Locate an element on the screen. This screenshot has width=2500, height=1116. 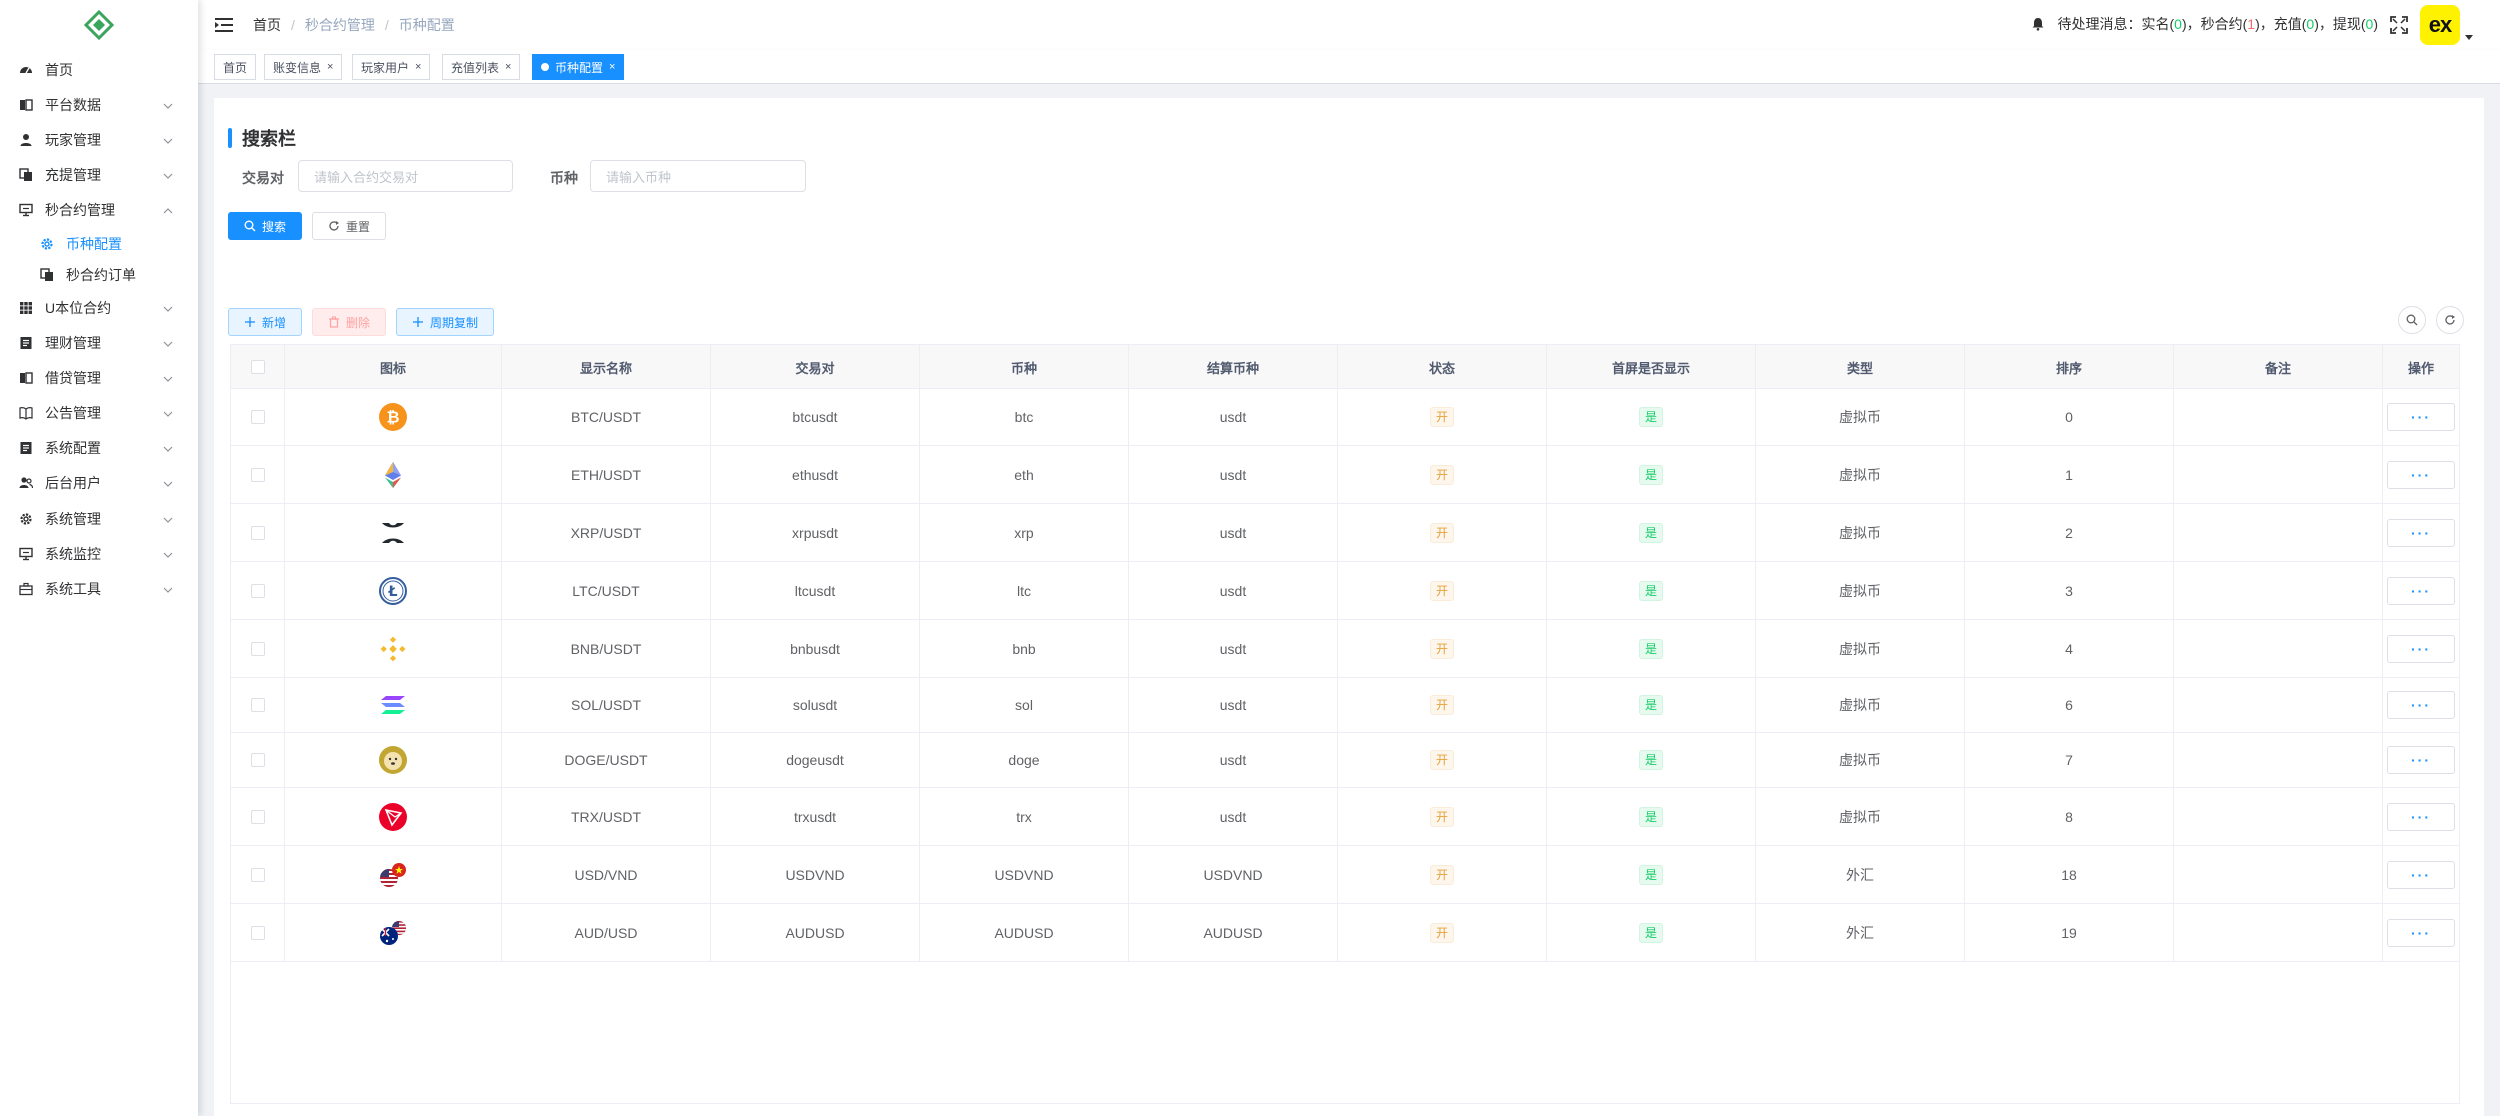
sidebar-item-8: 理财管理 is located at coordinates (99, 343).